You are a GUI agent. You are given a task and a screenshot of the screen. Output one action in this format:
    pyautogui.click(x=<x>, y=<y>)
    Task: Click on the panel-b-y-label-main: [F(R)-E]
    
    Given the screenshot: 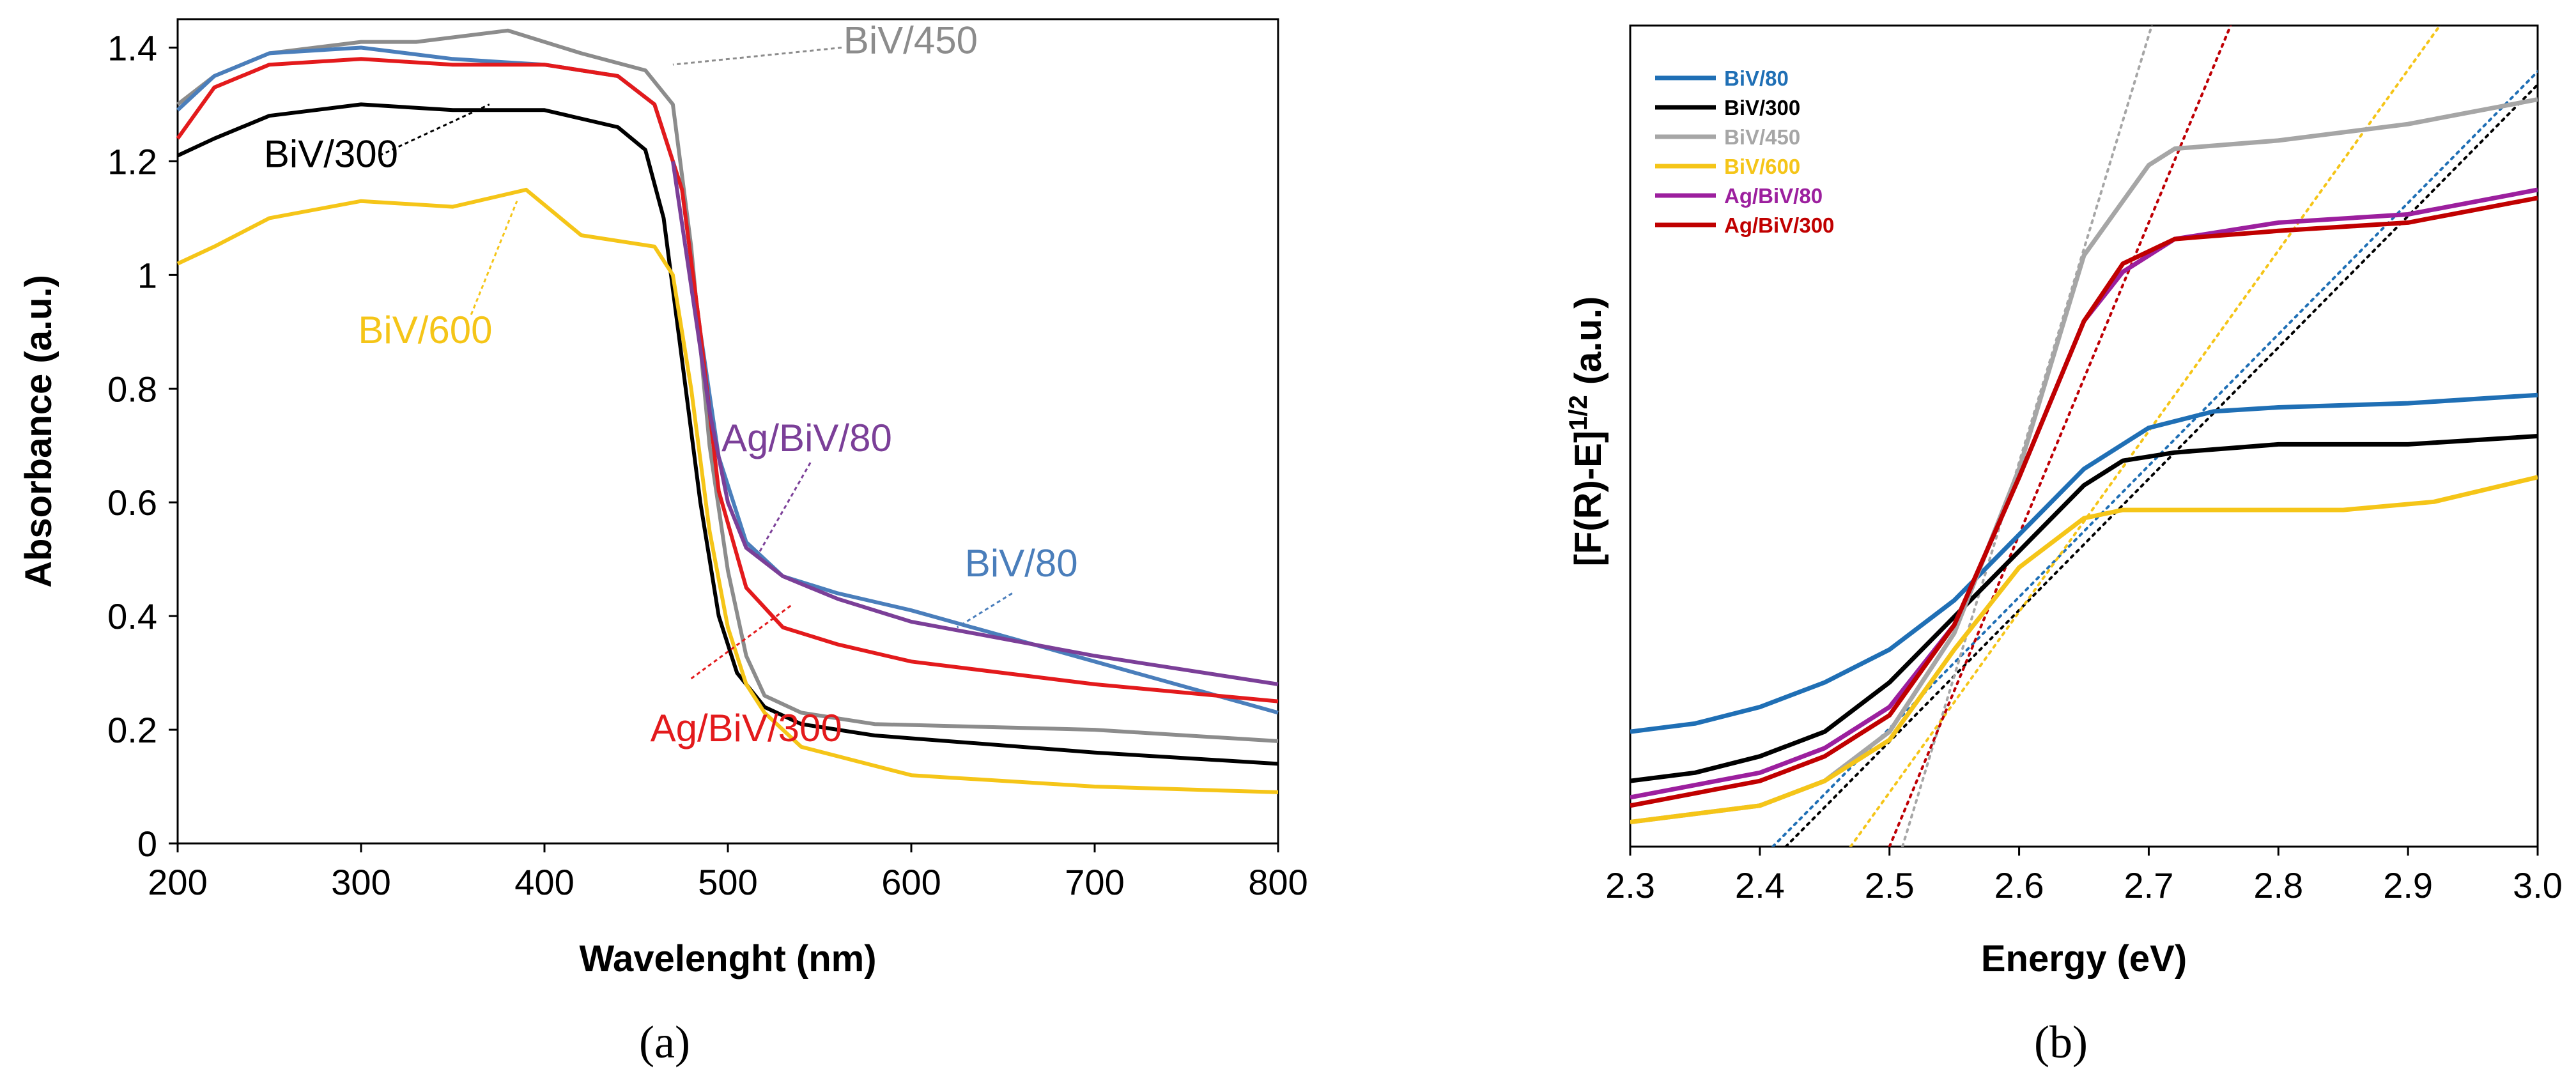 What is the action you would take?
    pyautogui.click(x=1588, y=499)
    